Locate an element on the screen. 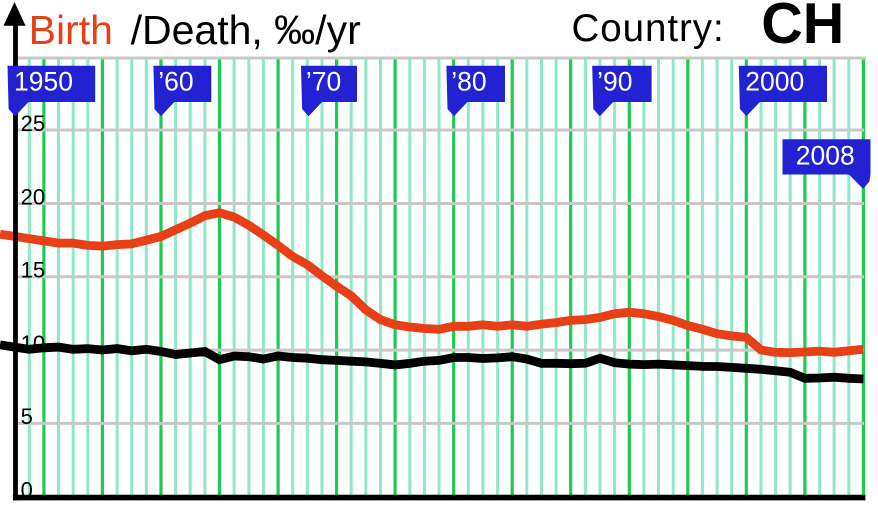 Image resolution: width=878 pixels, height=512 pixels. svg-text: Birth is located at coordinates (71, 30).